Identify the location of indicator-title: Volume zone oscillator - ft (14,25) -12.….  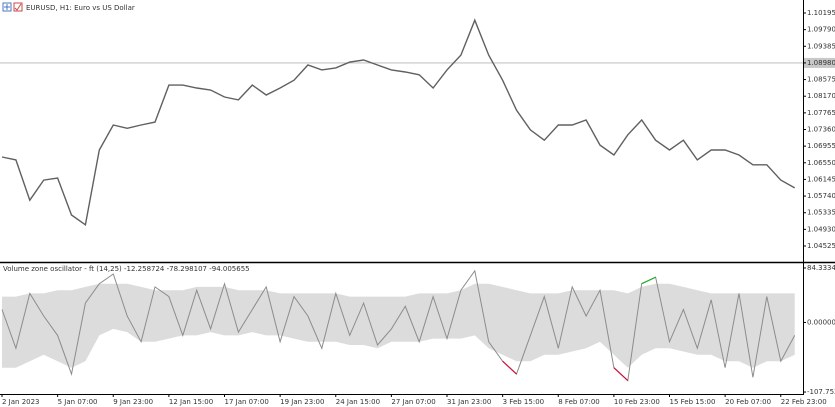
(126, 269).